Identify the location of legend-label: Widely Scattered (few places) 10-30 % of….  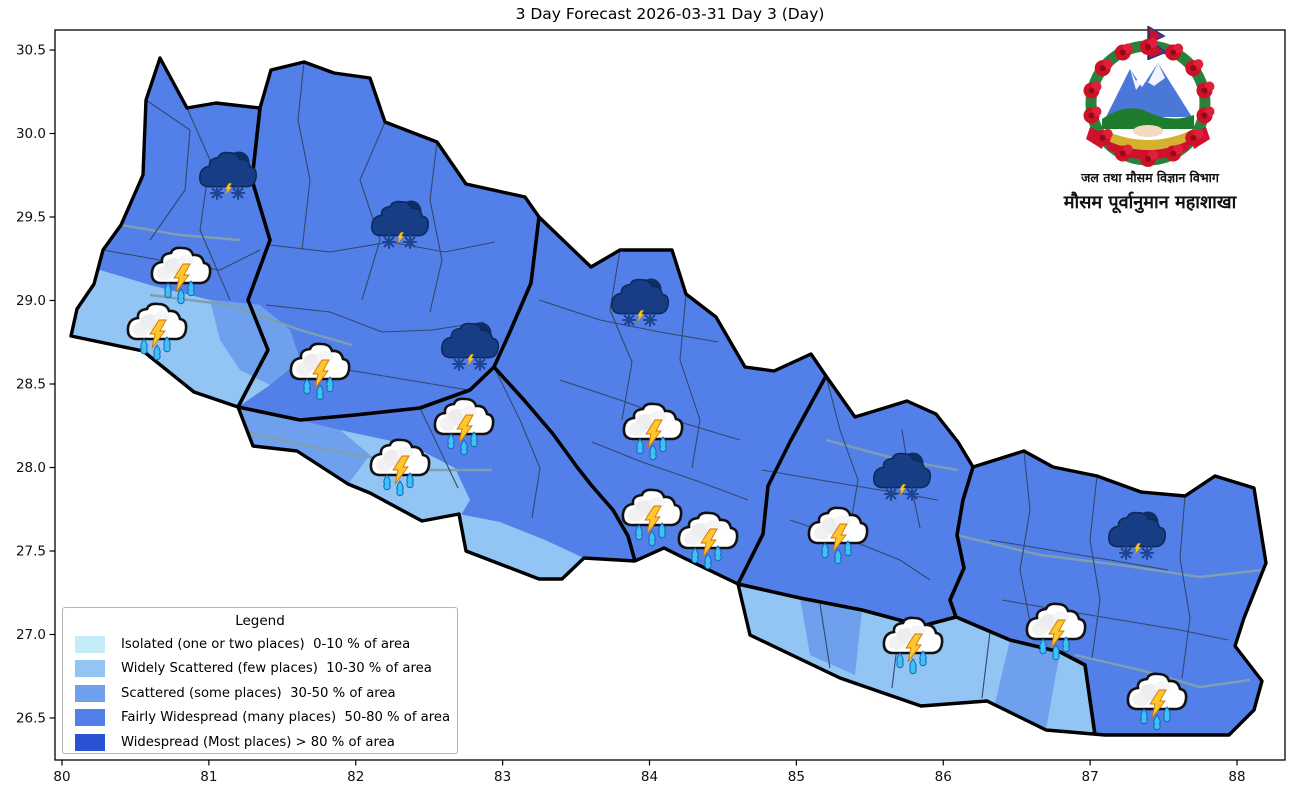
(276, 669).